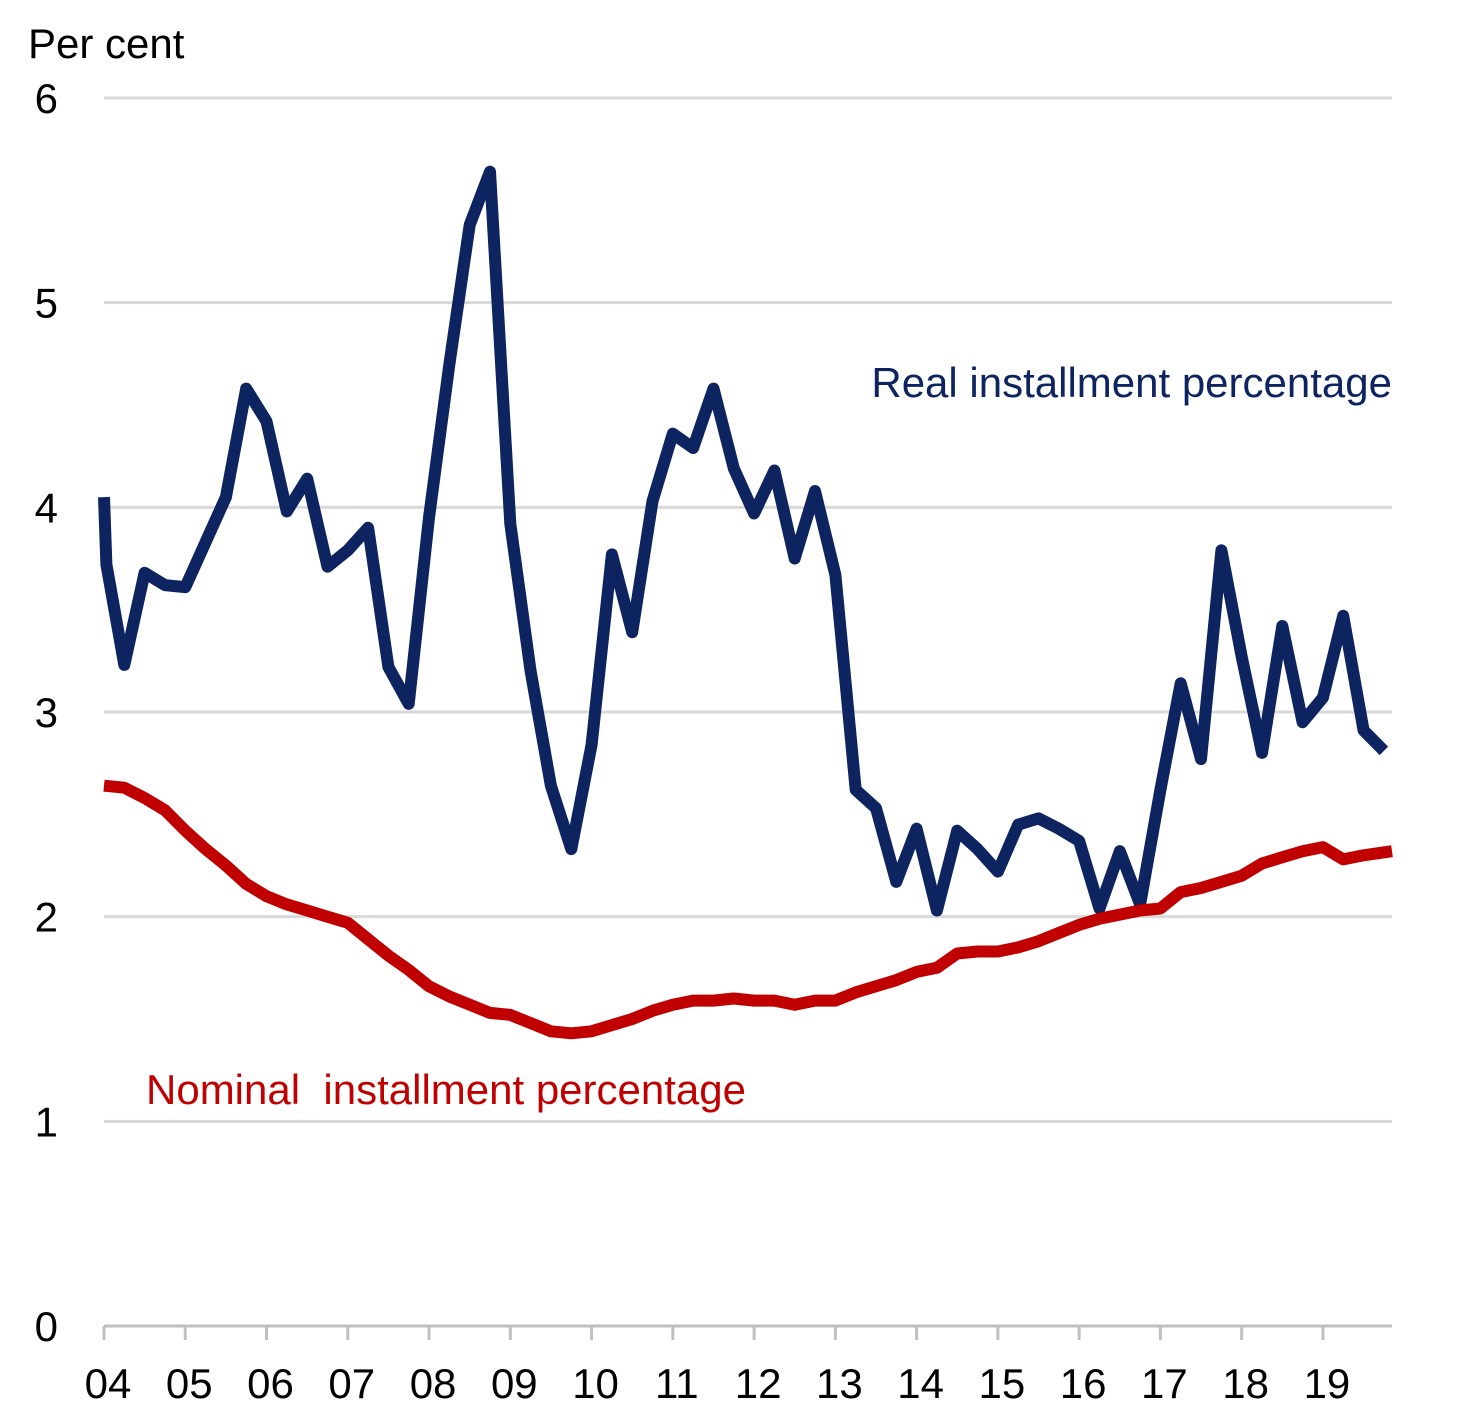 This screenshot has width=1472, height=1428. I want to click on y-tick-label: 6, so click(46, 98).